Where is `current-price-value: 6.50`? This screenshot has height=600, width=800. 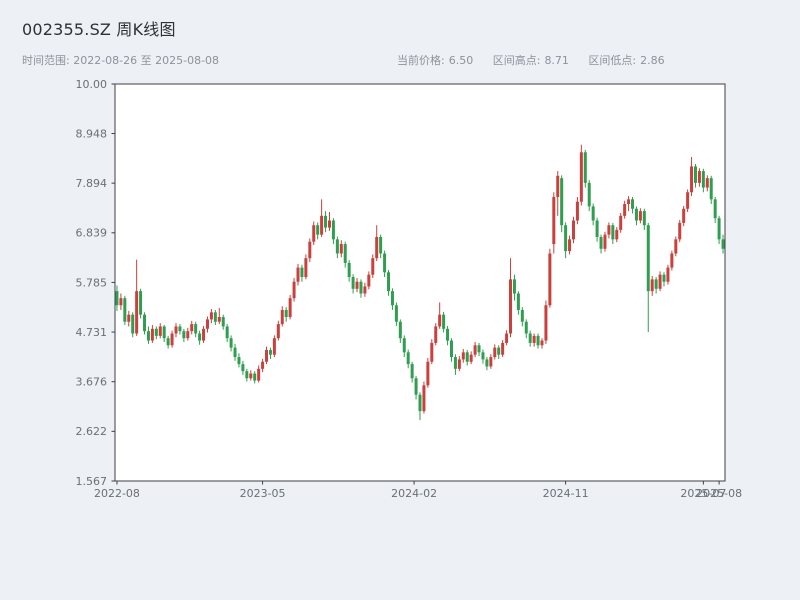
current-price-value: 6.50 is located at coordinates (461, 60).